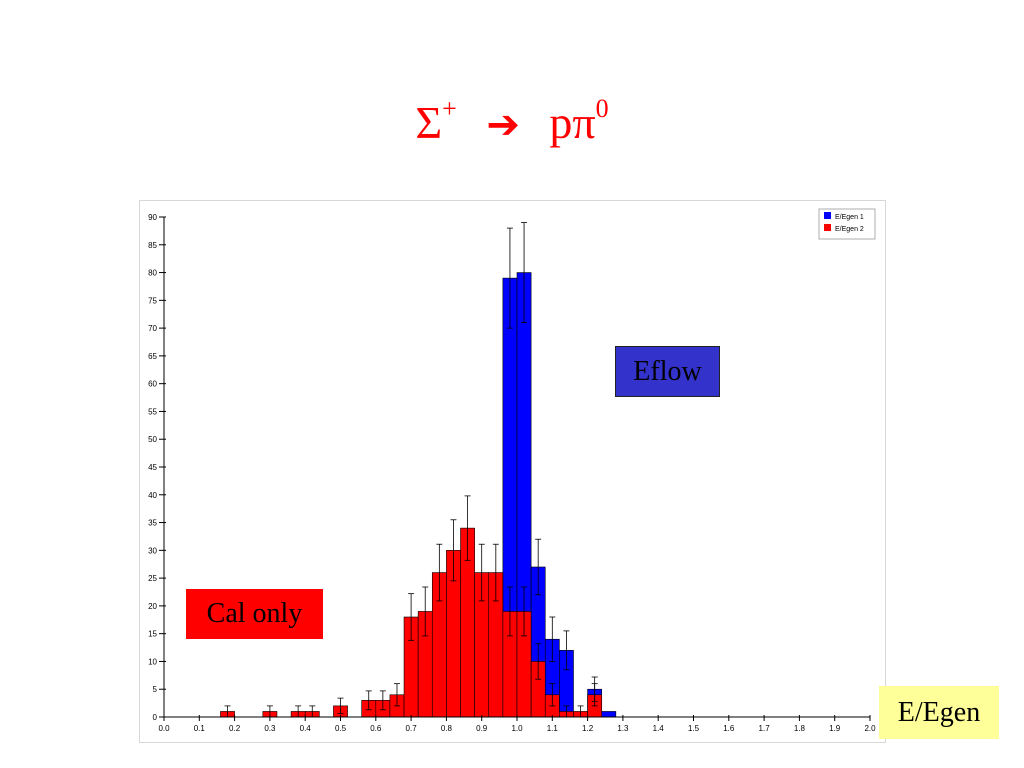 The height and width of the screenshot is (768, 1024). Describe the element at coordinates (553, 728) in the screenshot. I see `x-tick-label-11: 1.1` at that location.